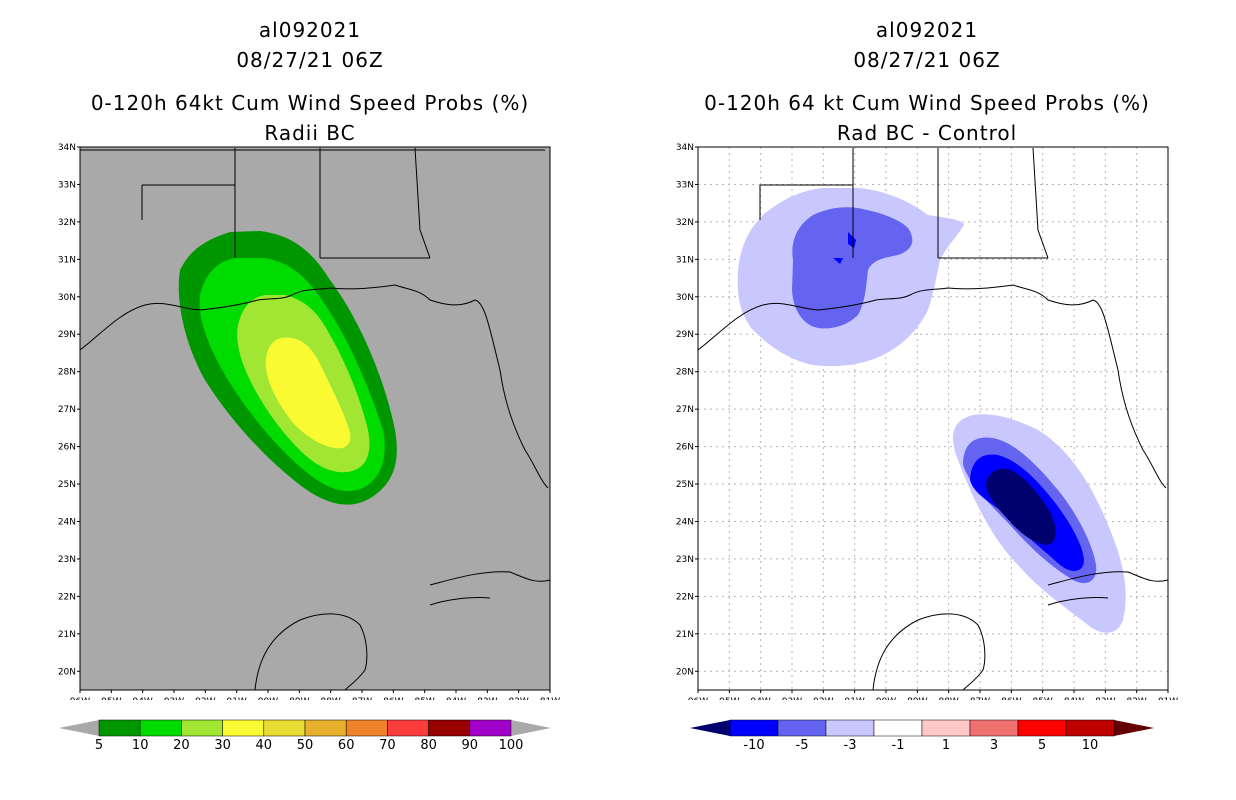  I want to click on left-lon-label: 85W, so click(424, 698).